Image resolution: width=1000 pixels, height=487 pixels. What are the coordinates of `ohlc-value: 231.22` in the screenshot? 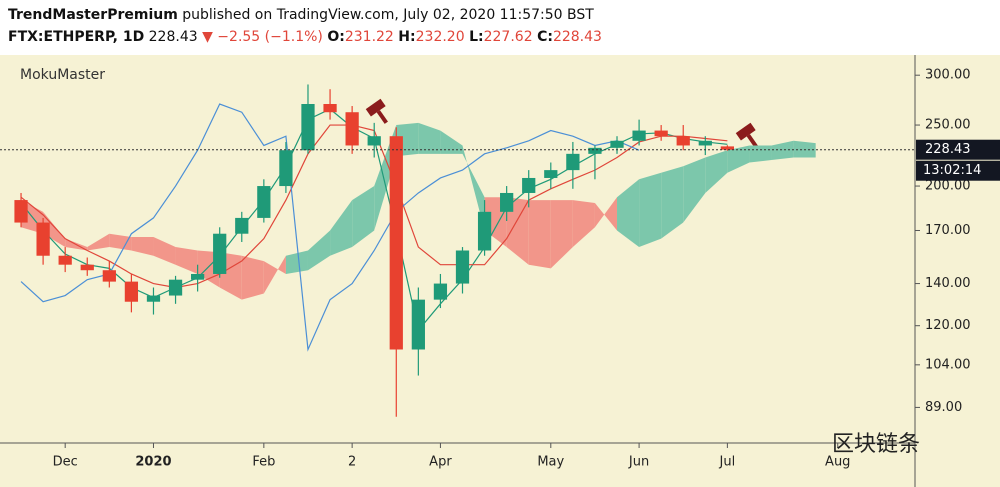 It's located at (369, 37).